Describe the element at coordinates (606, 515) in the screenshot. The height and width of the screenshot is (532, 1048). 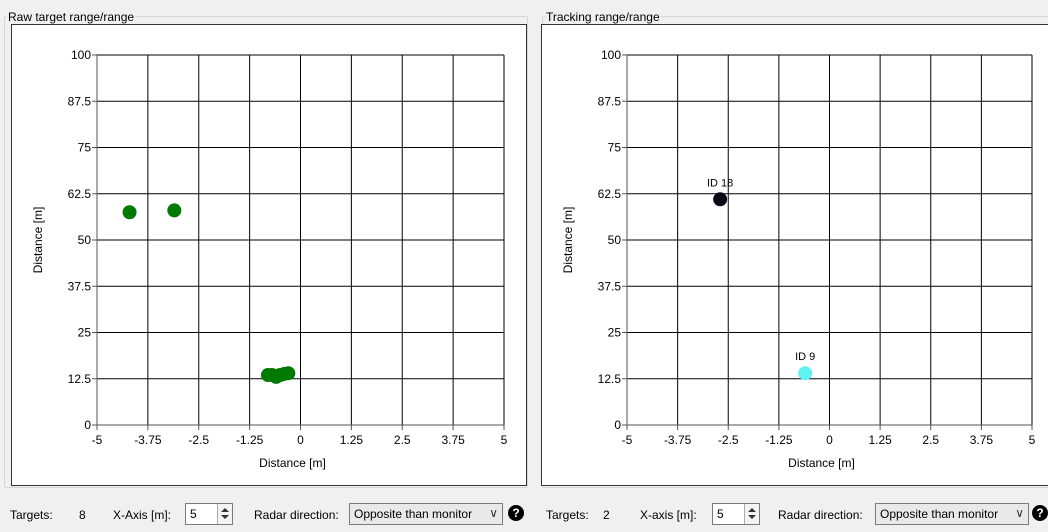
I see `targets-count: 2` at that location.